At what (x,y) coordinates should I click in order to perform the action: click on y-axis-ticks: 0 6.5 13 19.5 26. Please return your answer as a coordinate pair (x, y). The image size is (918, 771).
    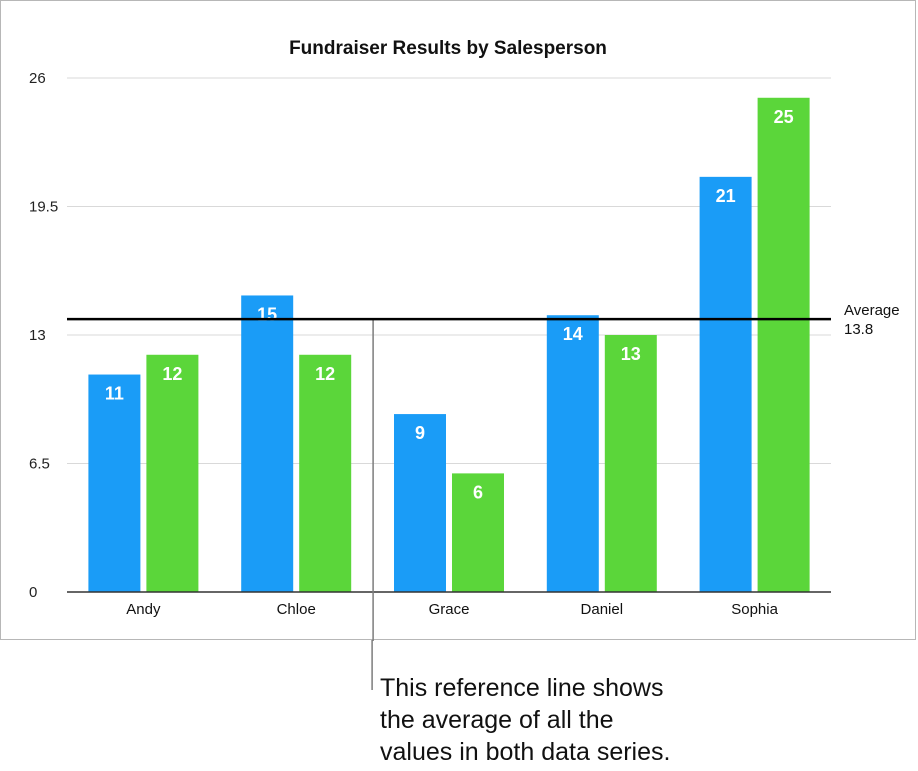
    Looking at the image, I should click on (43, 335).